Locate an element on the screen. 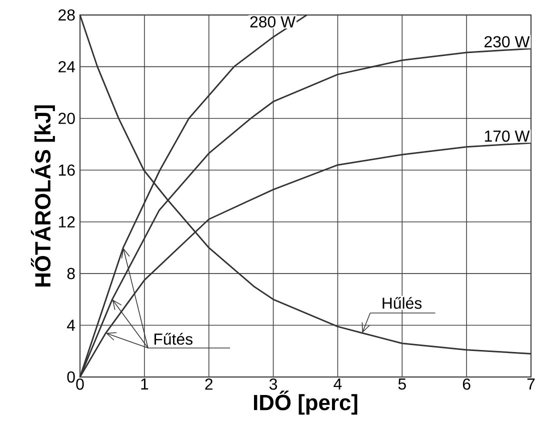  y-tick-label: 24 is located at coordinates (67, 66).